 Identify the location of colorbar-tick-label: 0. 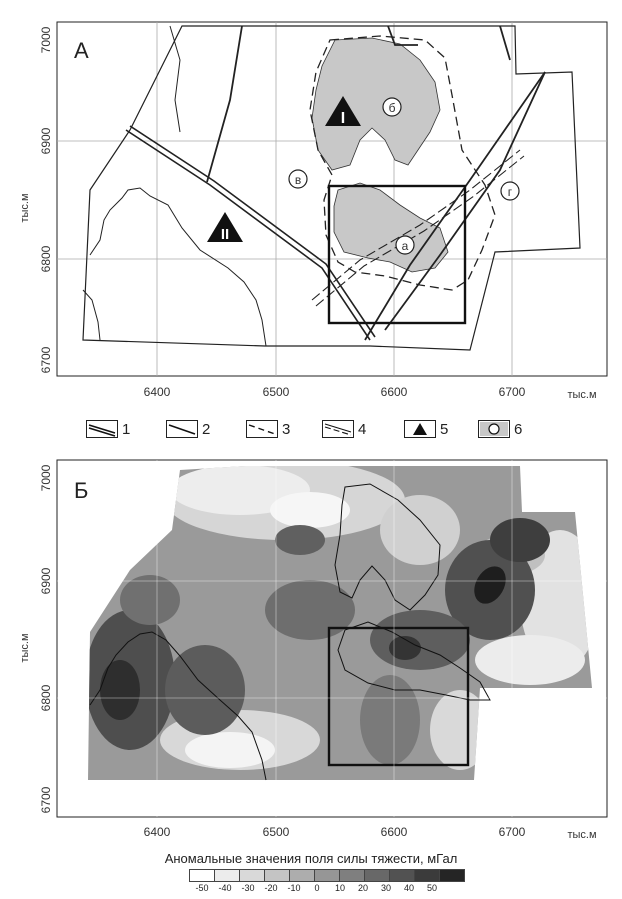
(317, 888).